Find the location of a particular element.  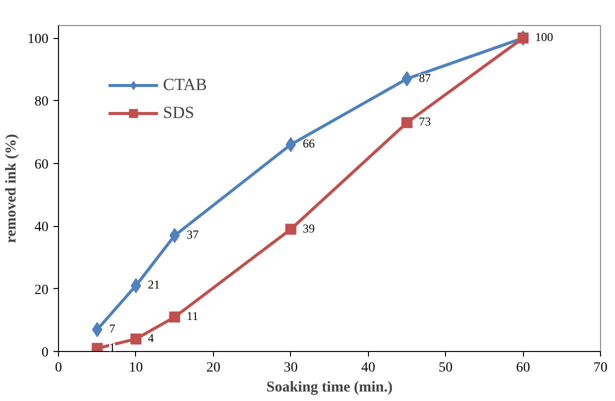

y-axis-title: removed ink (%) is located at coordinates (12, 188).